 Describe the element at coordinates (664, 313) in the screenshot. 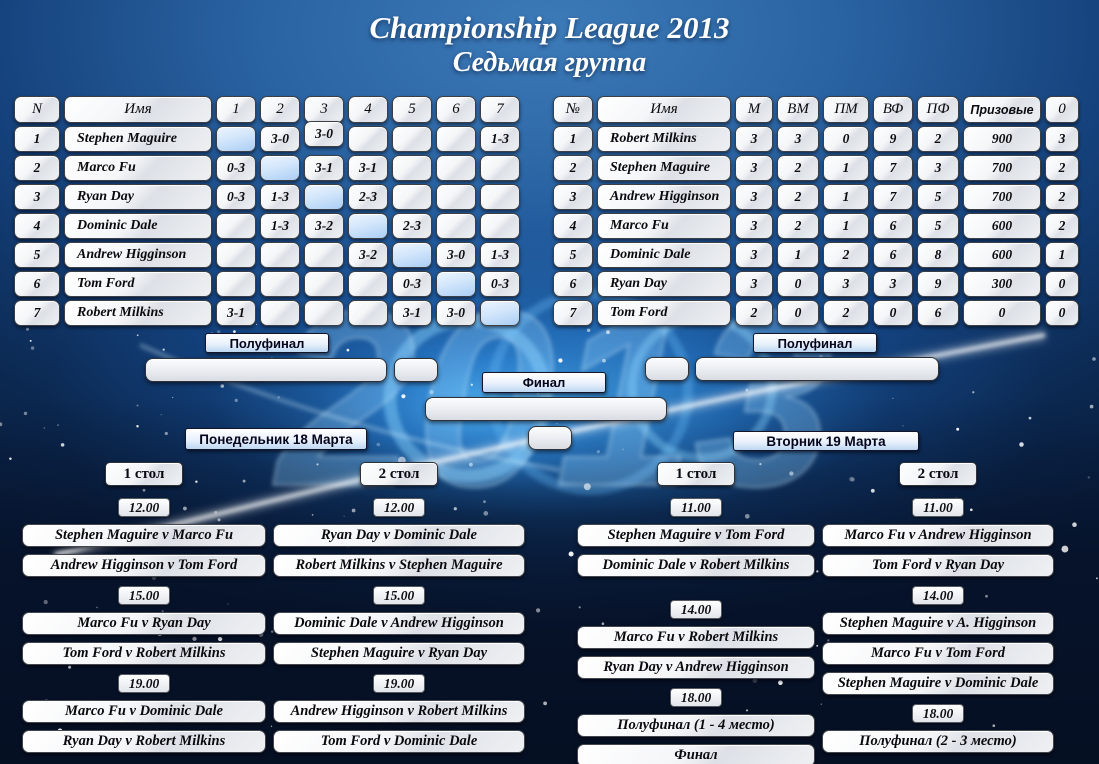

I see `standings-player-name: Tom Ford` at that location.